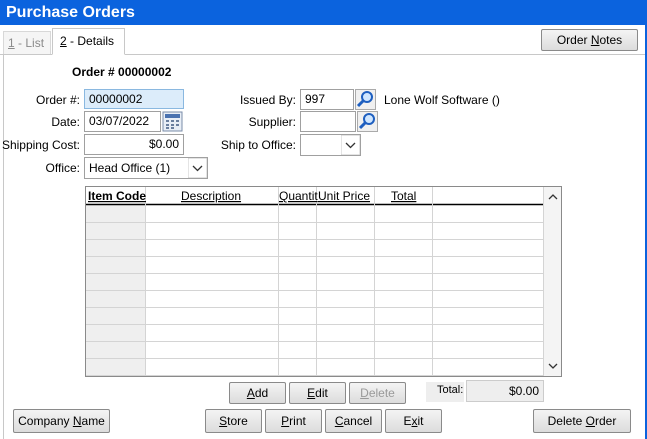 This screenshot has width=647, height=439. Describe the element at coordinates (40, 145) in the screenshot. I see `label: Shipping Cost:` at that location.